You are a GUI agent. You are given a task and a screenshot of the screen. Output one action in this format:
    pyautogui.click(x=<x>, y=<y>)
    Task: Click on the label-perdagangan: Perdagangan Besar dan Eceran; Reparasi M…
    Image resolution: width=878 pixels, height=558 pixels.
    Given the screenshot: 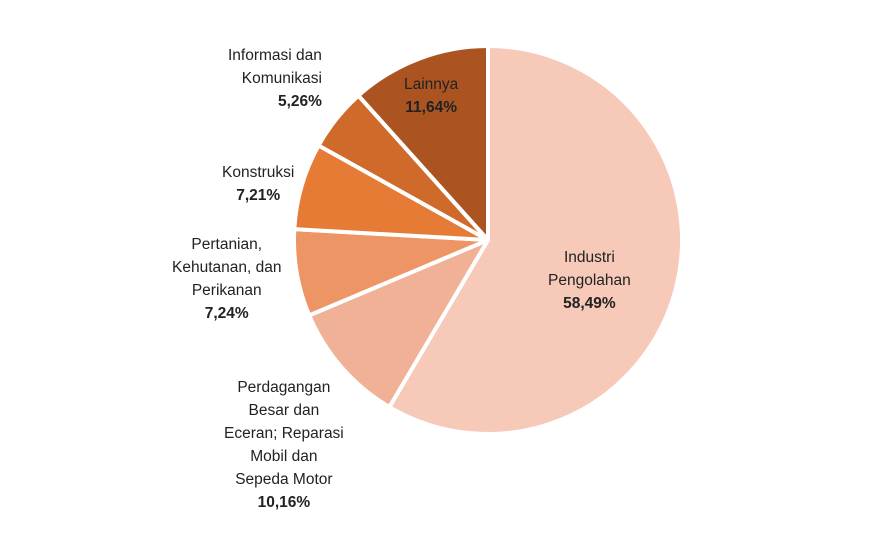 What is the action you would take?
    pyautogui.click(x=284, y=445)
    